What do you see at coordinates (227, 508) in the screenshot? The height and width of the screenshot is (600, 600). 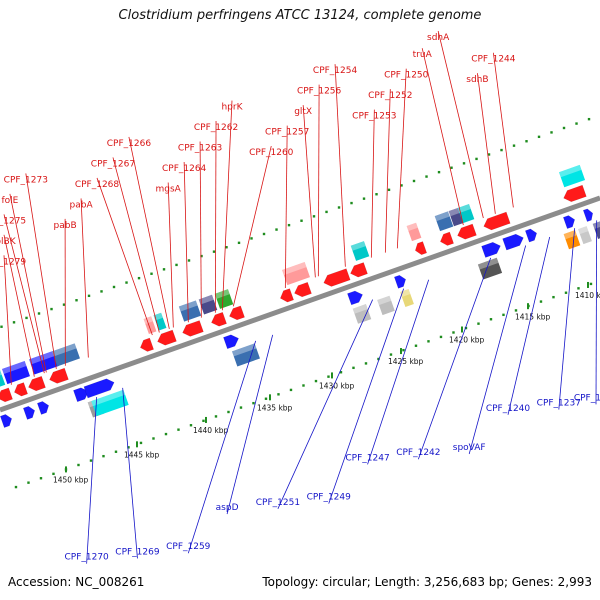 I see `gene-label: aspD` at bounding box center [227, 508].